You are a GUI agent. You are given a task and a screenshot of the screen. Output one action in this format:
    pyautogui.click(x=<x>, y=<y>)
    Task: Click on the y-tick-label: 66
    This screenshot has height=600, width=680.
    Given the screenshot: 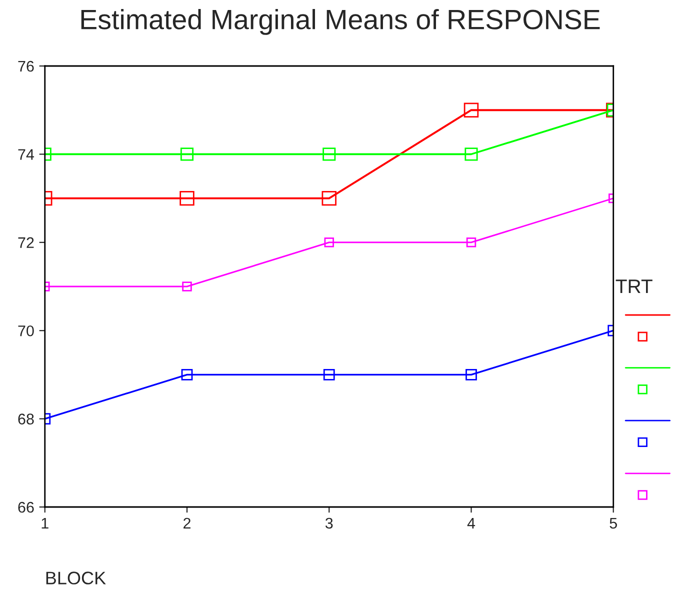 What is the action you would take?
    pyautogui.click(x=26, y=507)
    